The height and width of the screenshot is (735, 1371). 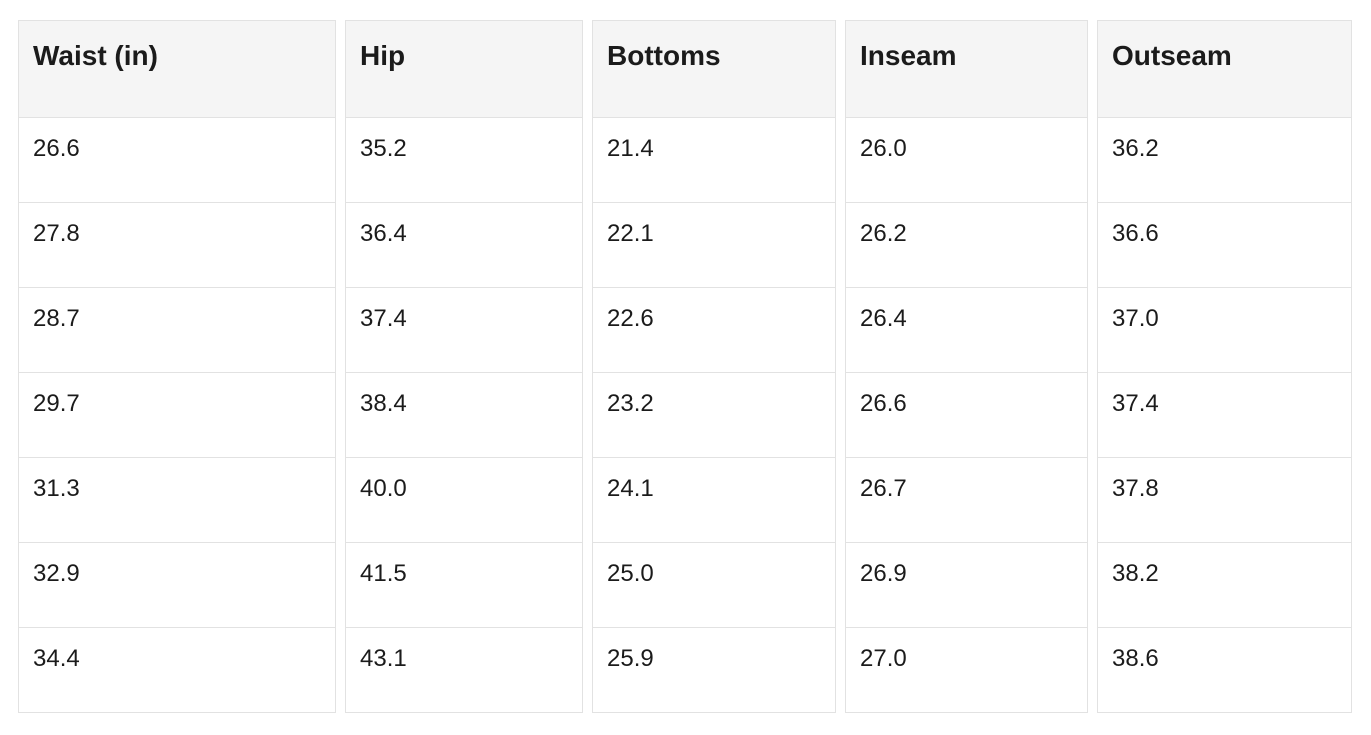 What do you see at coordinates (177, 585) in the screenshot?
I see `table-cell-waist-in: 32.9` at bounding box center [177, 585].